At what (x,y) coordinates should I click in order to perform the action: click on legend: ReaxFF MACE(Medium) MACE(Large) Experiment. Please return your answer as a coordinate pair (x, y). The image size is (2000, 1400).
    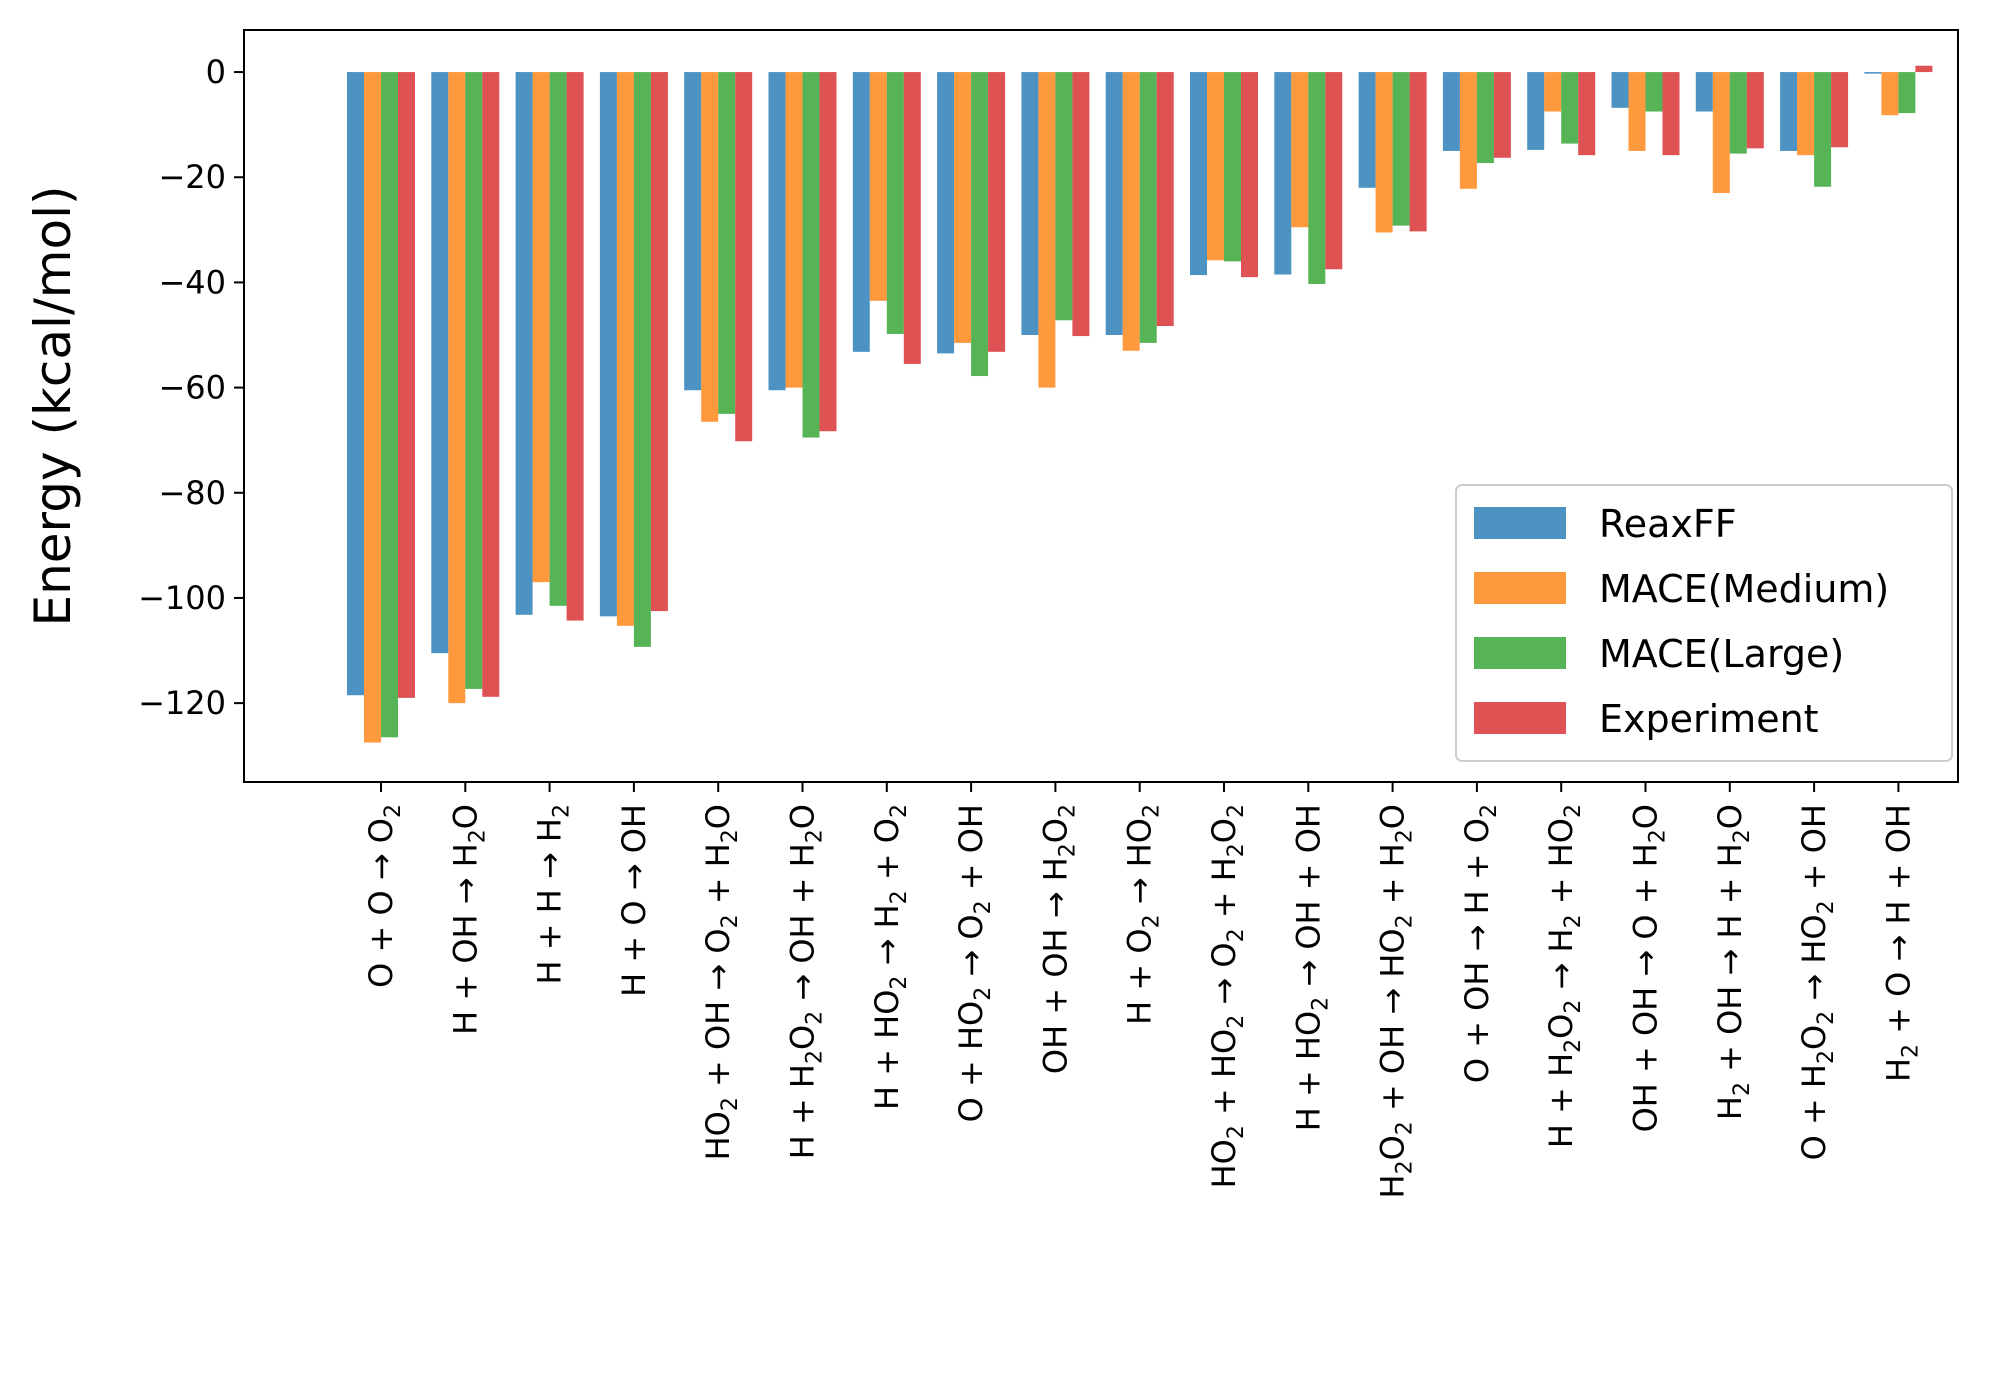
    Looking at the image, I should click on (1704, 623).